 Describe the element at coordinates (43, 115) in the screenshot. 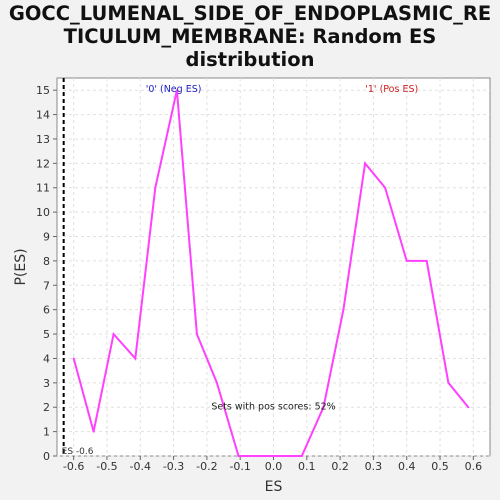

I see `y-tick-label: 14` at that location.